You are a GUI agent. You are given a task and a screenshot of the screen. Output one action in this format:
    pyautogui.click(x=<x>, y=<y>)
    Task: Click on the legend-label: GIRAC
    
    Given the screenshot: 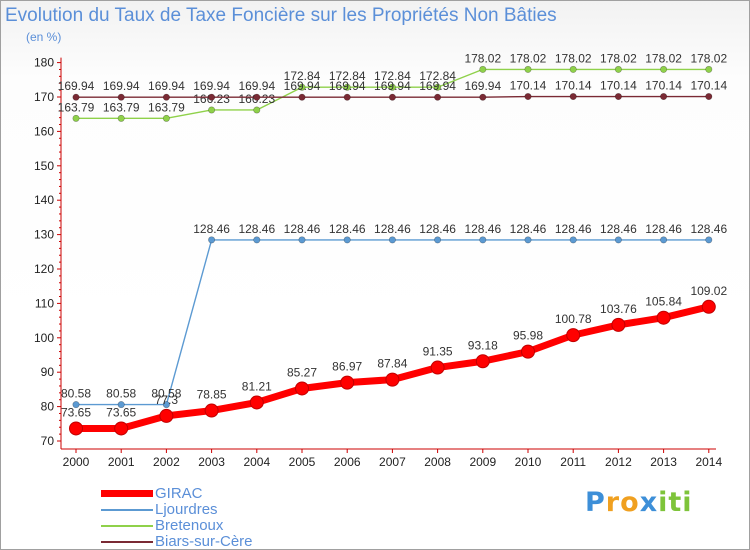 What is the action you would take?
    pyautogui.click(x=179, y=493)
    